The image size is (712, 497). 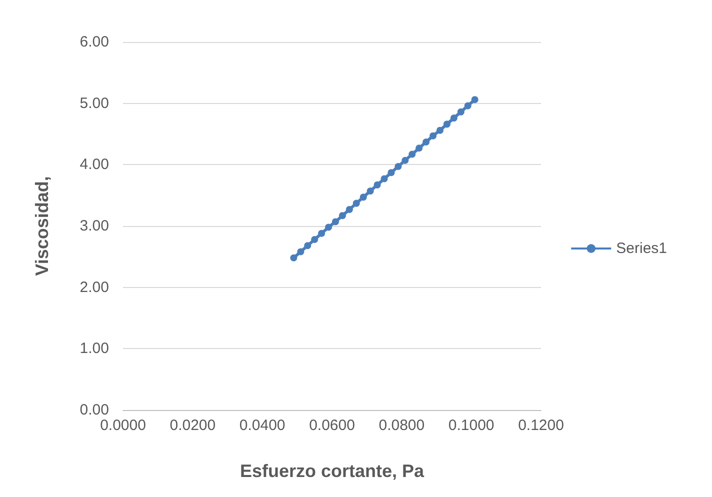 What do you see at coordinates (541, 425) in the screenshot?
I see `x-tick-label: 0.1200` at bounding box center [541, 425].